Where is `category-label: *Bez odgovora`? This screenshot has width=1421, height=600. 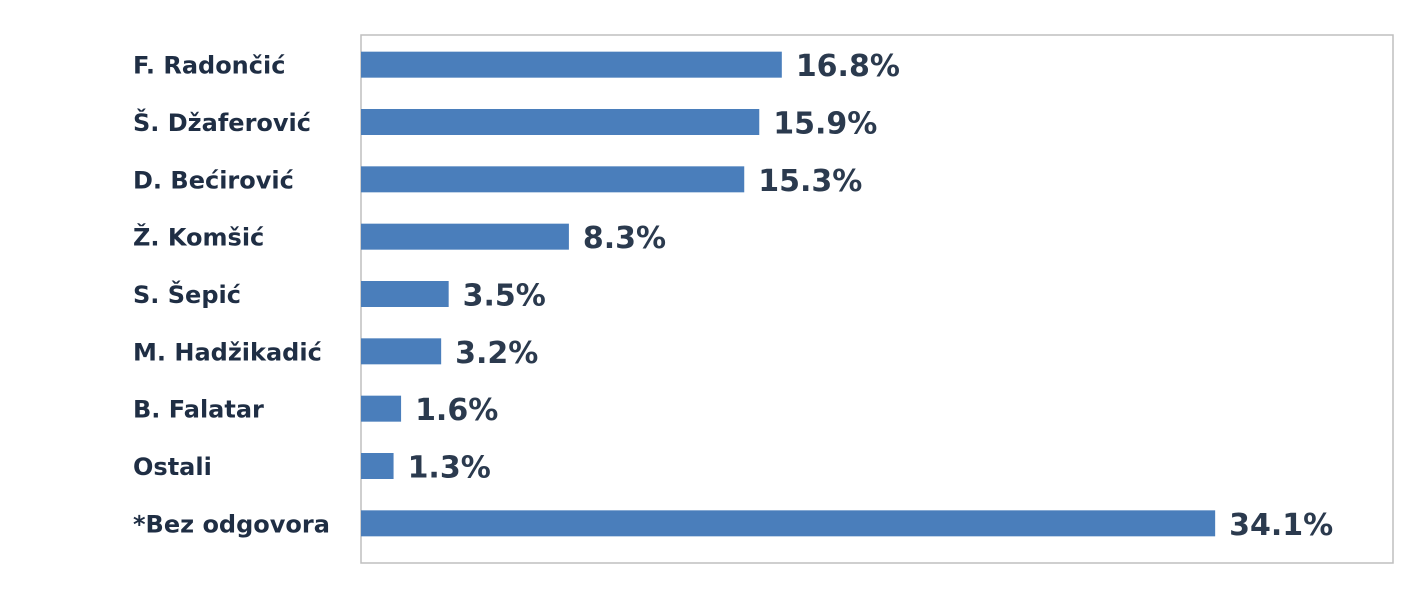
category-label: *Bez odgovora is located at coordinates (231, 524).